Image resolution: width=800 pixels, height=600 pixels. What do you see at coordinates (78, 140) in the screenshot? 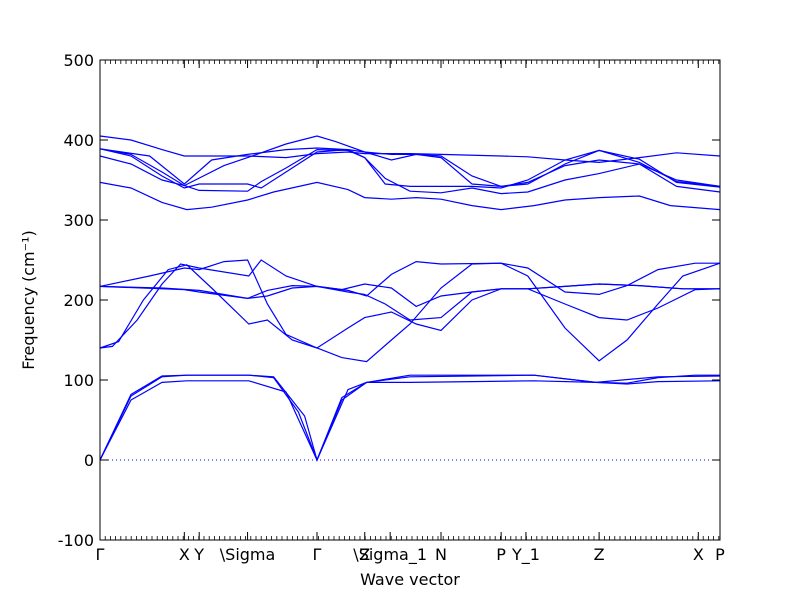
I see `y-tick-label: 400` at bounding box center [78, 140].